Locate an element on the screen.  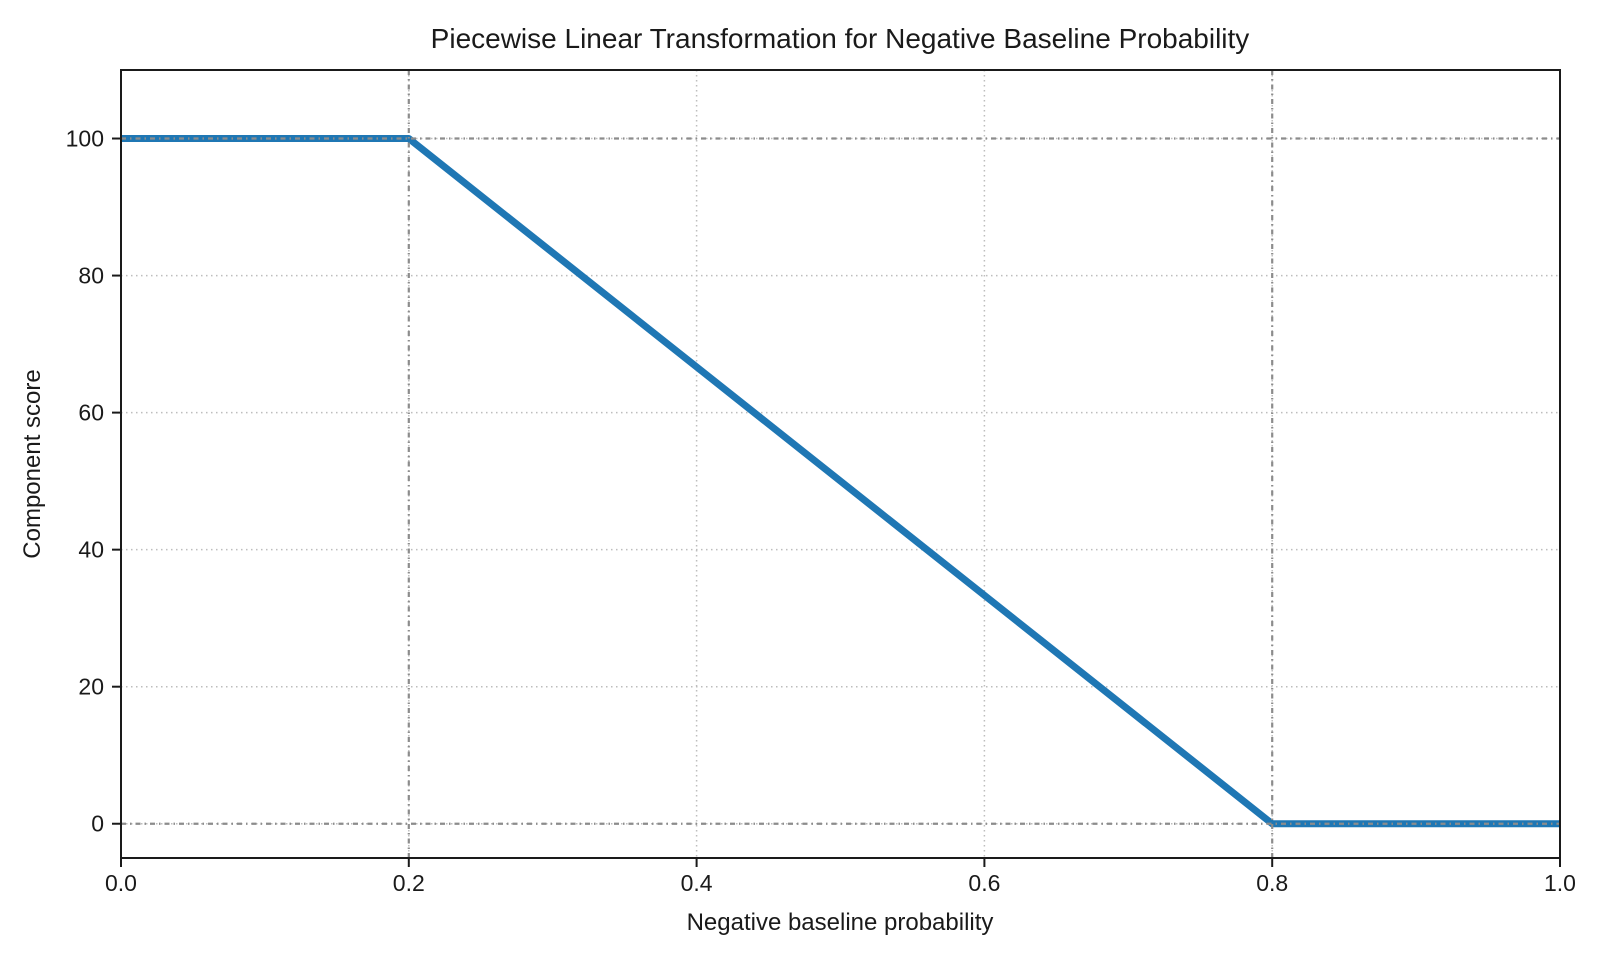
y-tick-label: 80 is located at coordinates (91, 276).